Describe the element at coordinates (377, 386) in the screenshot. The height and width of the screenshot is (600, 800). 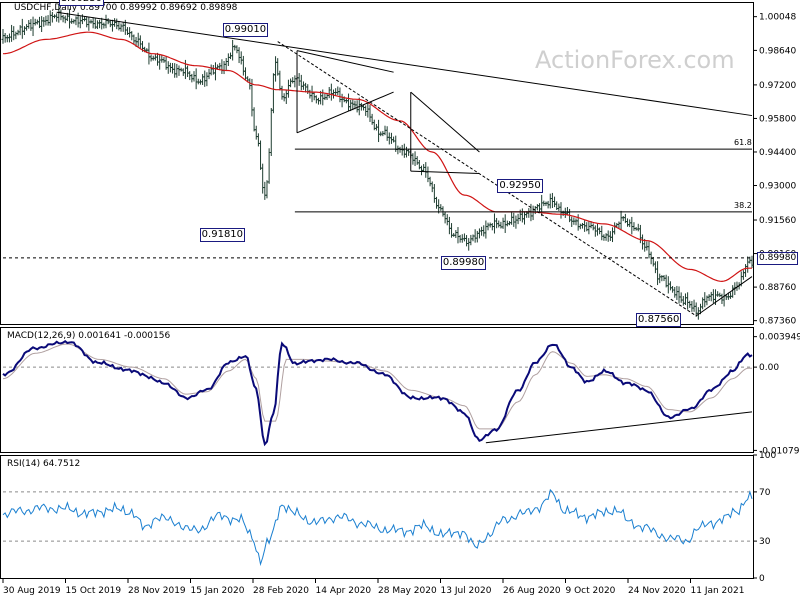
I see `macd-signal-line` at that location.